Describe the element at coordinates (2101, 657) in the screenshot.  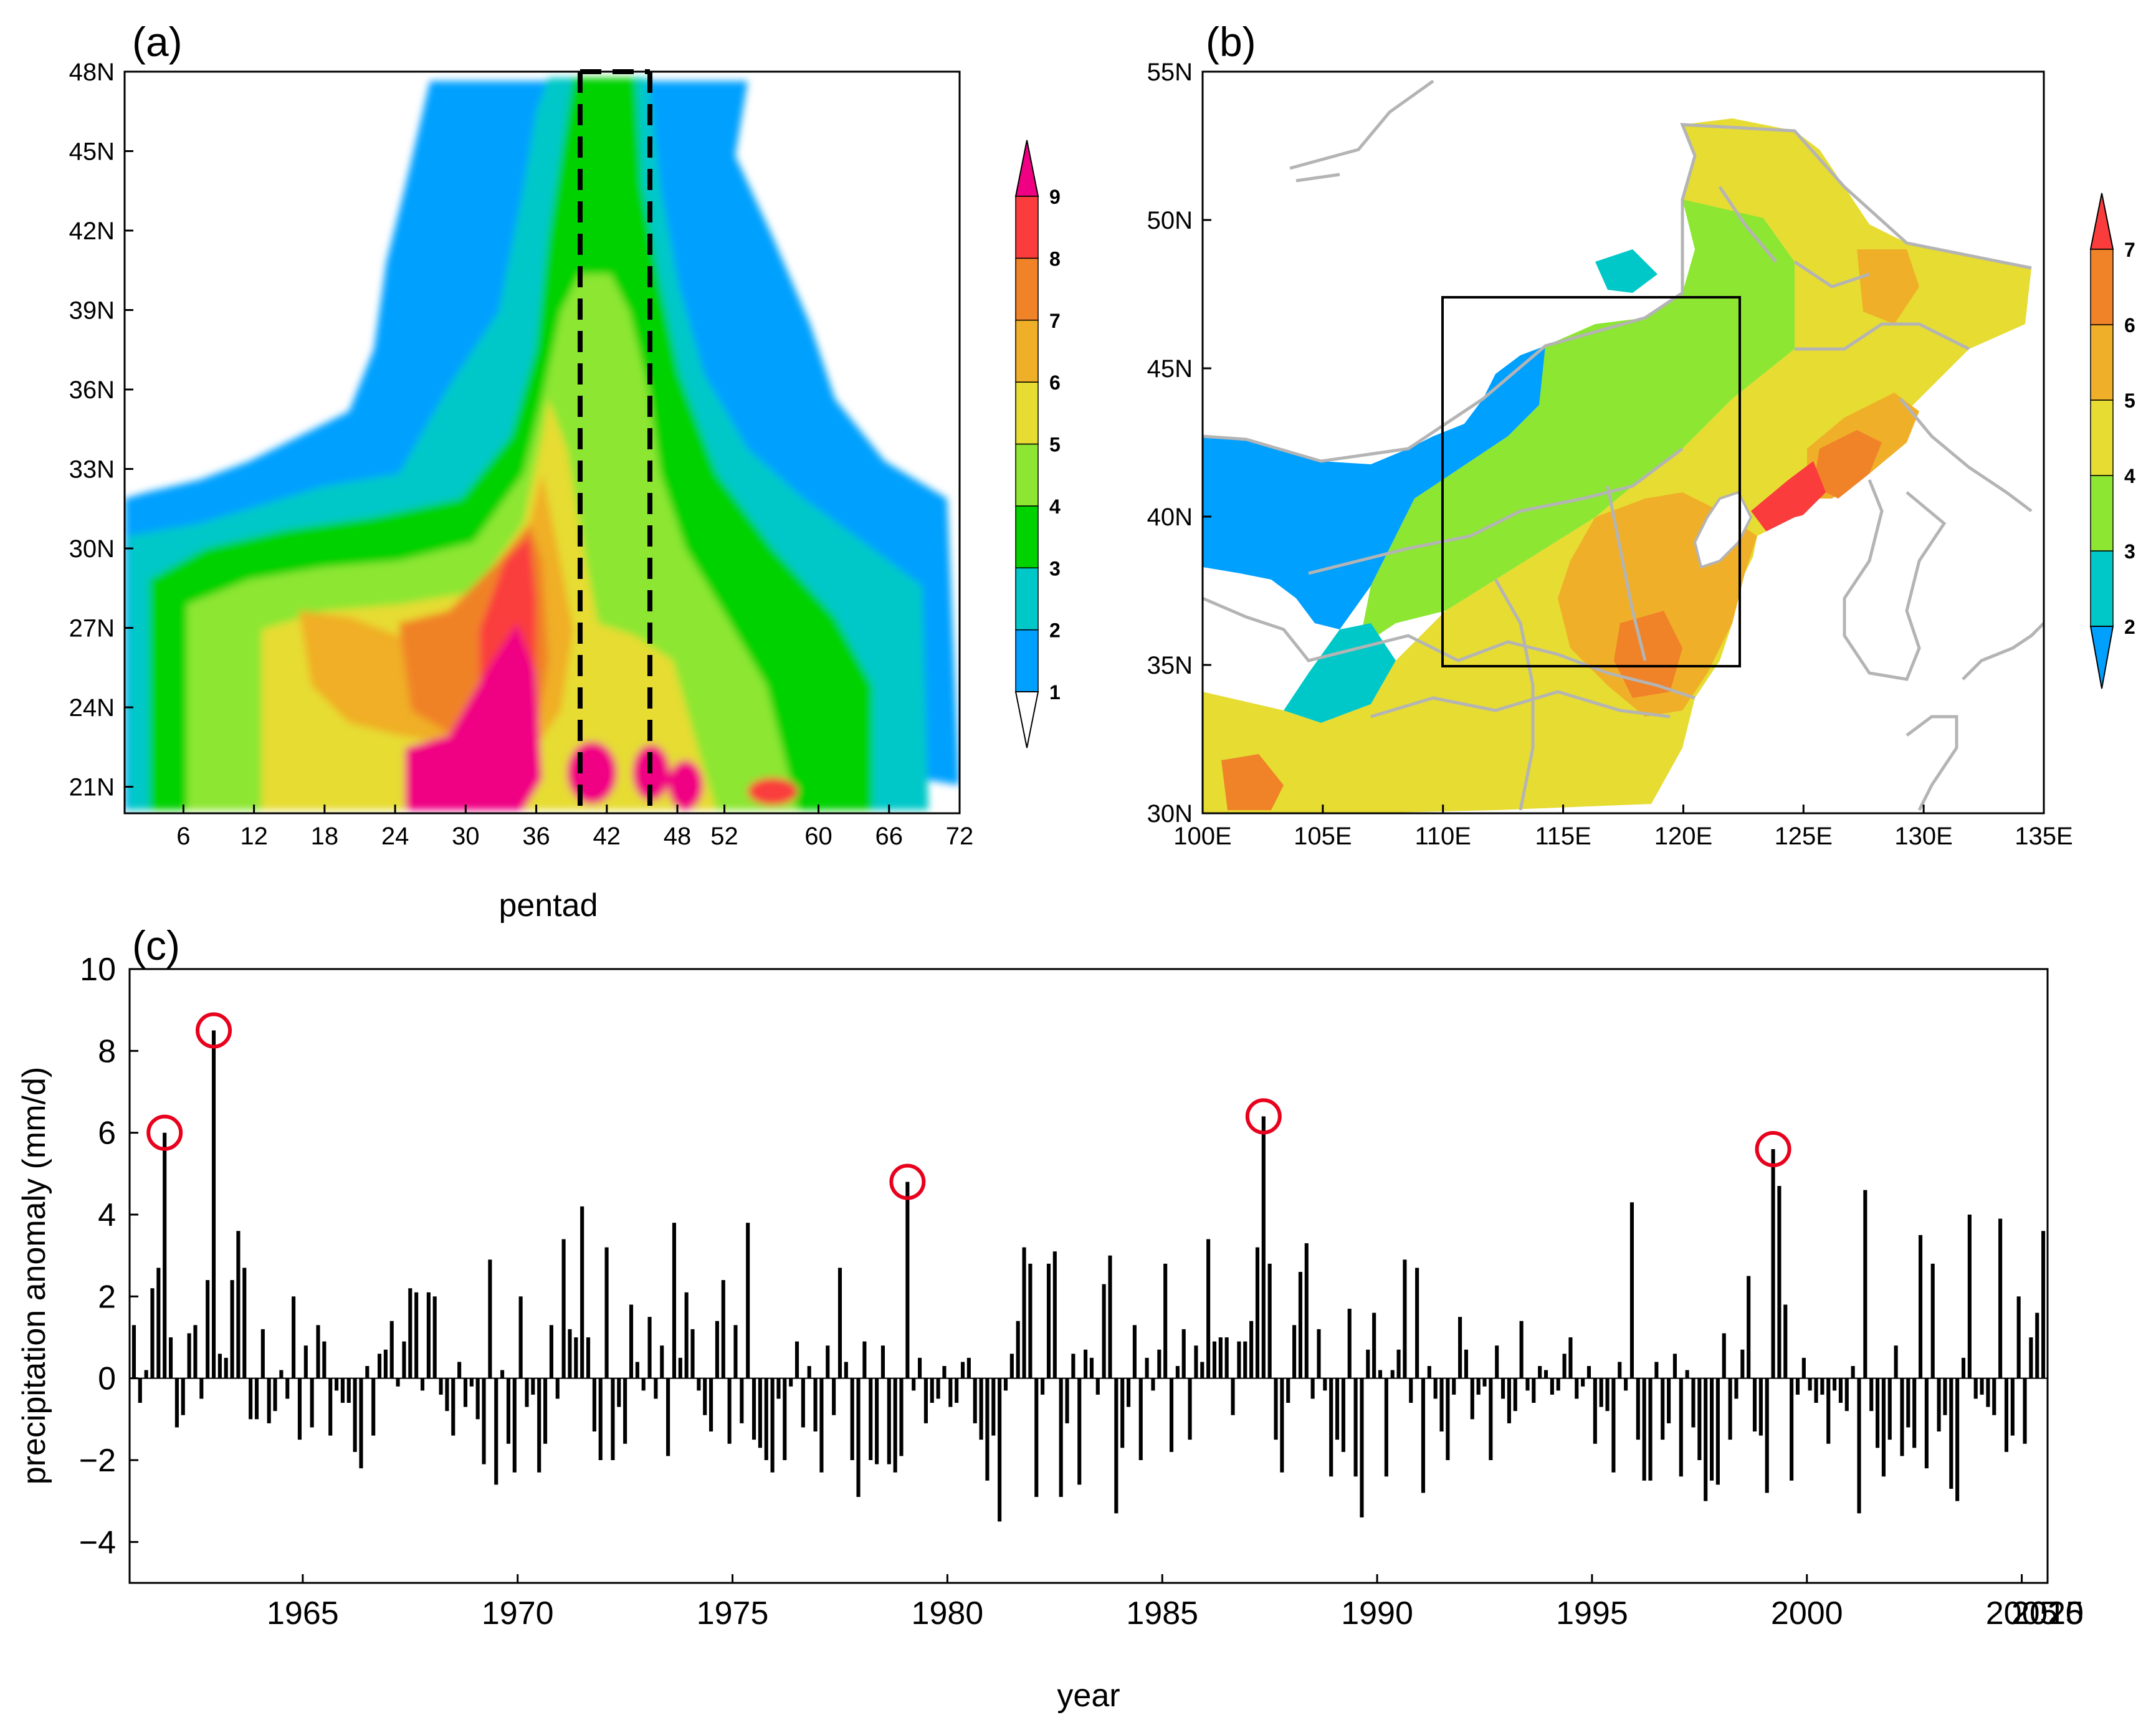
I see `panel-b-colorbar-bottom-arrow` at that location.